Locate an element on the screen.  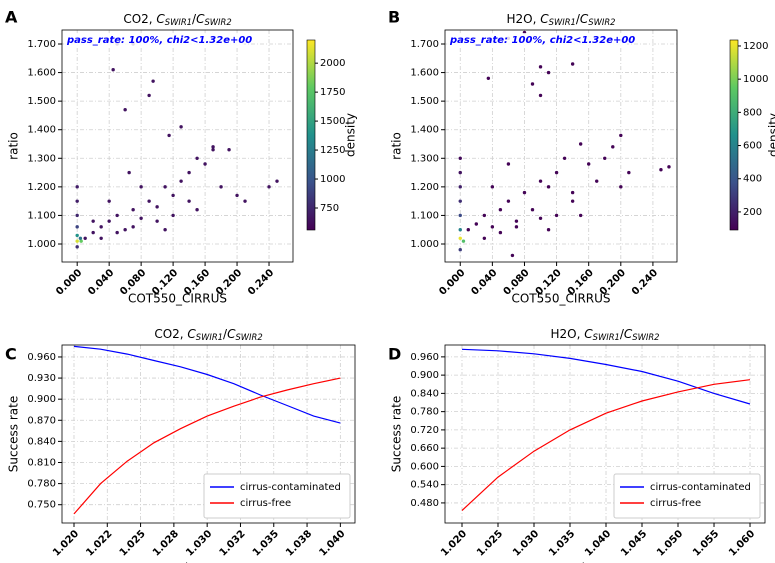
text-part: SWIR1 is located at coordinates (178, 22).